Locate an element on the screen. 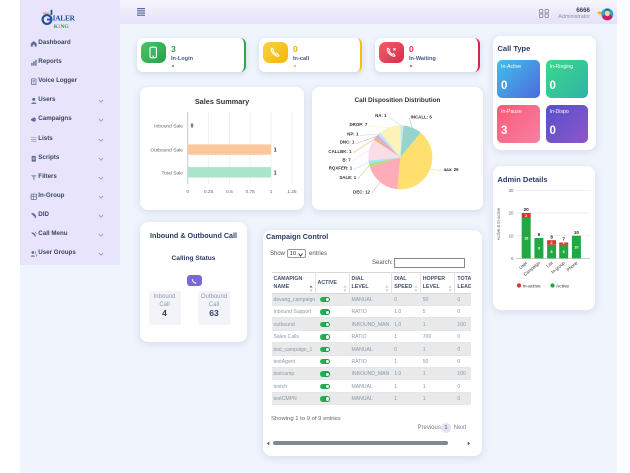  svg-text: aaa: 26 is located at coordinates (451, 169).